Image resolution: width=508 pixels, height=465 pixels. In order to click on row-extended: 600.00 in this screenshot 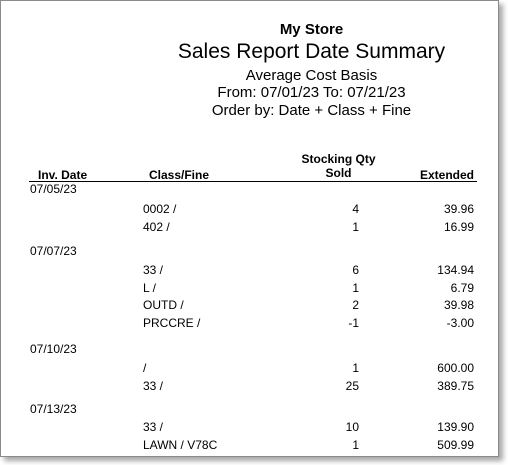, I will do `click(455, 368)`.